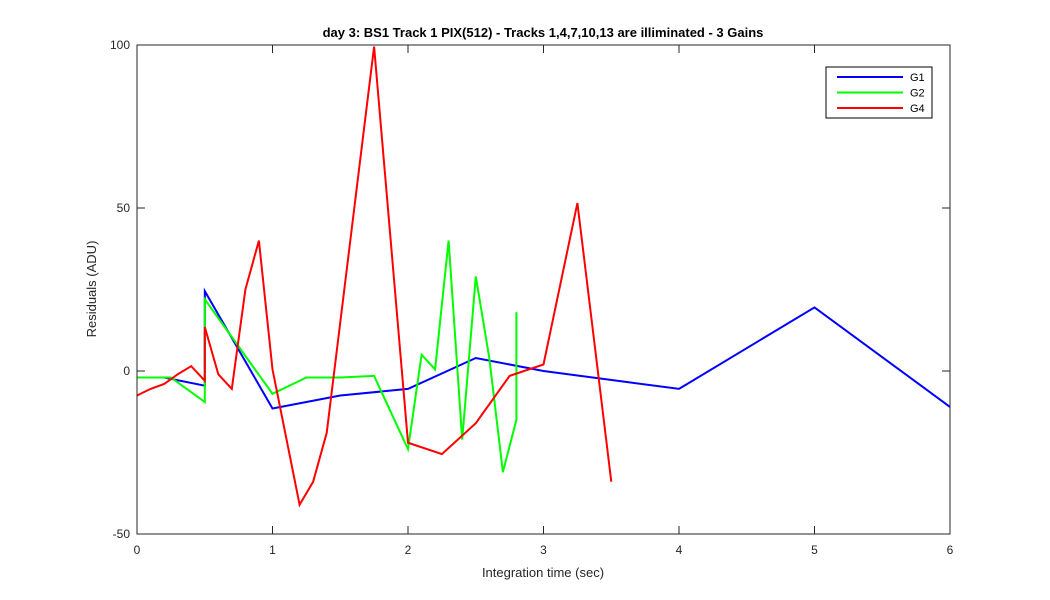 The width and height of the screenshot is (1050, 600). I want to click on y-tick-label: 100, so click(120, 45).